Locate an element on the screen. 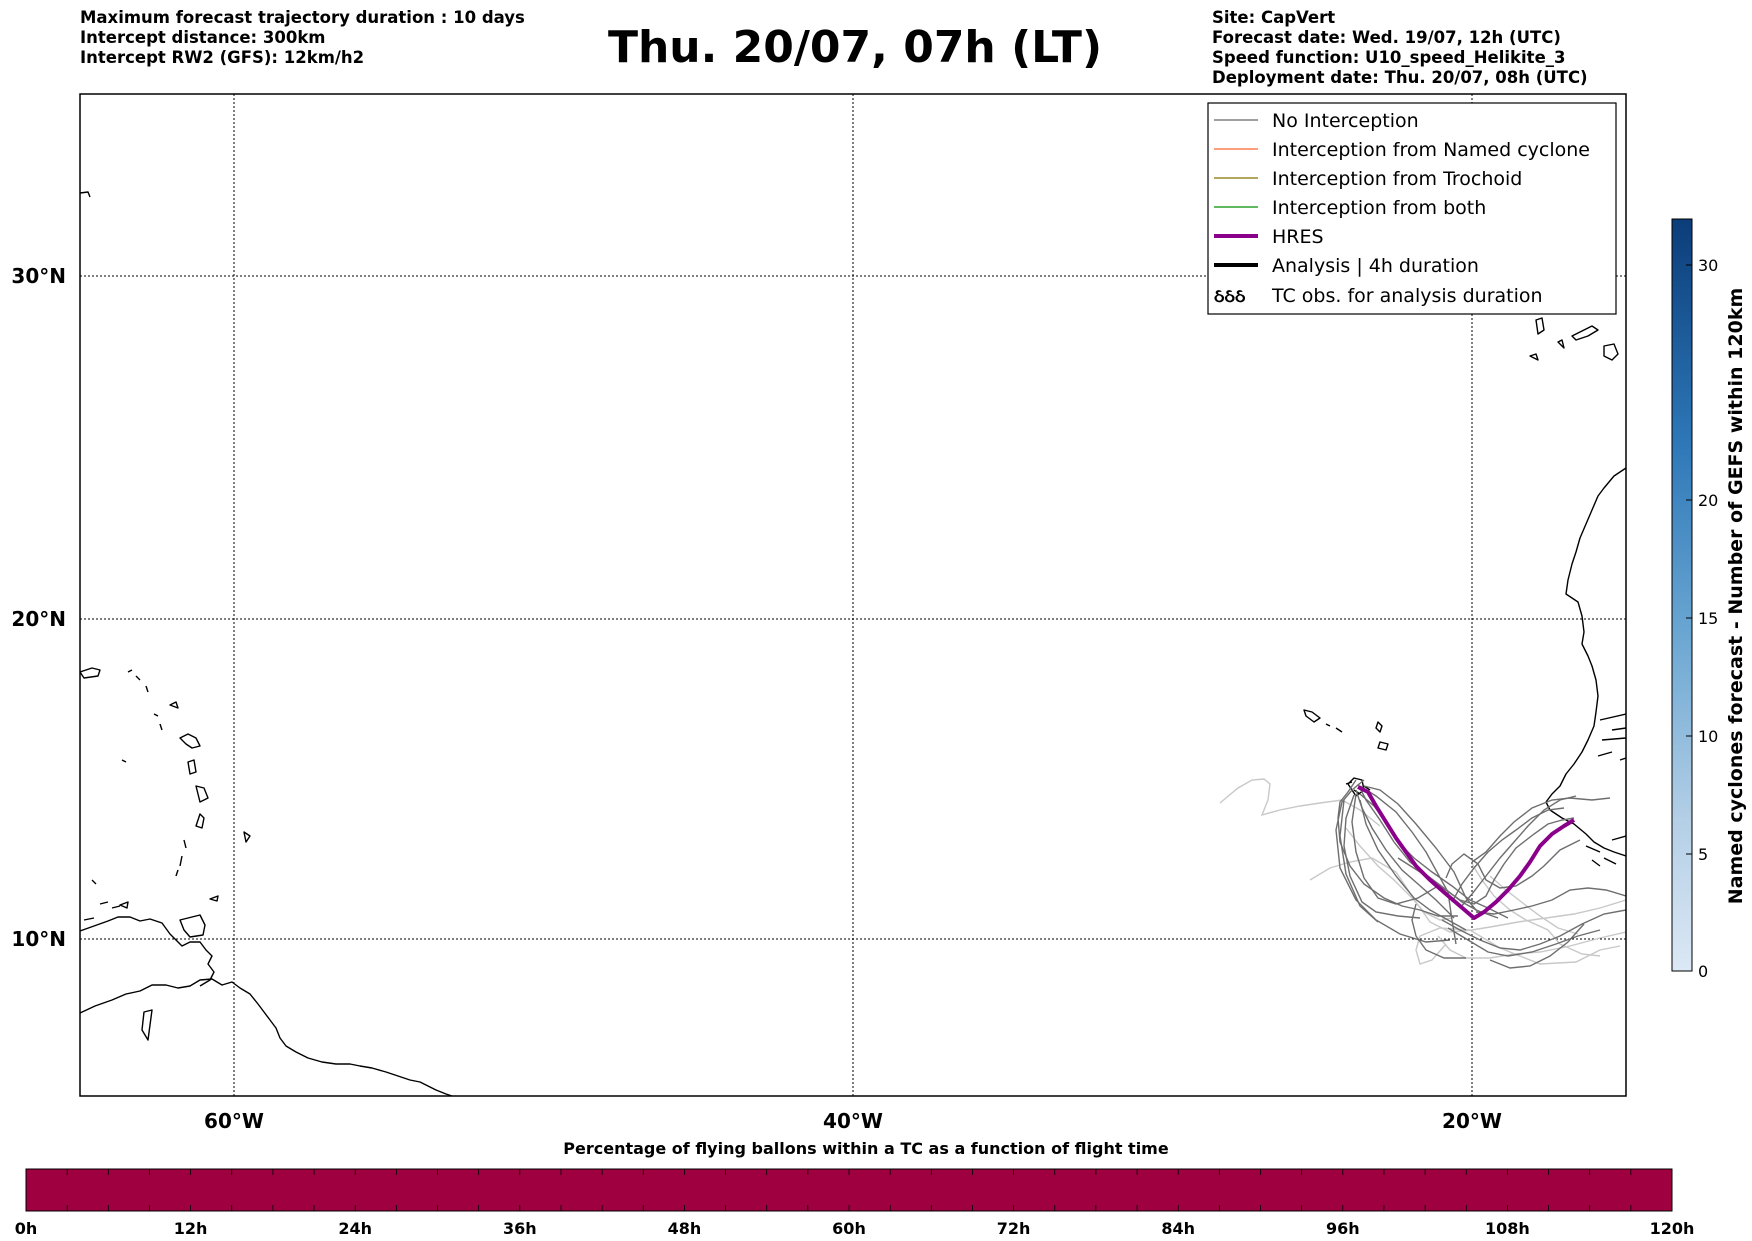  trinidad-island is located at coordinates (192, 926).